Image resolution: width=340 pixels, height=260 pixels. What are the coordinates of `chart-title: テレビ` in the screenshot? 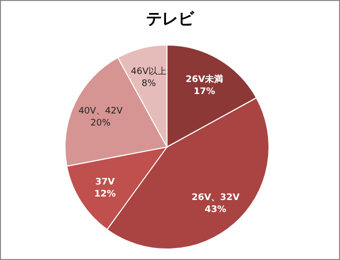 It's located at (170, 18).